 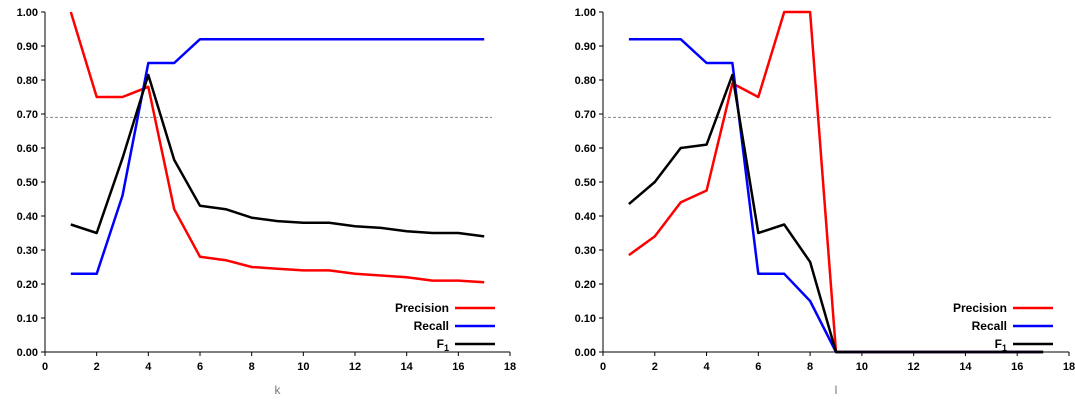 What do you see at coordinates (836, 390) in the screenshot?
I see `x-axis-label: l` at bounding box center [836, 390].